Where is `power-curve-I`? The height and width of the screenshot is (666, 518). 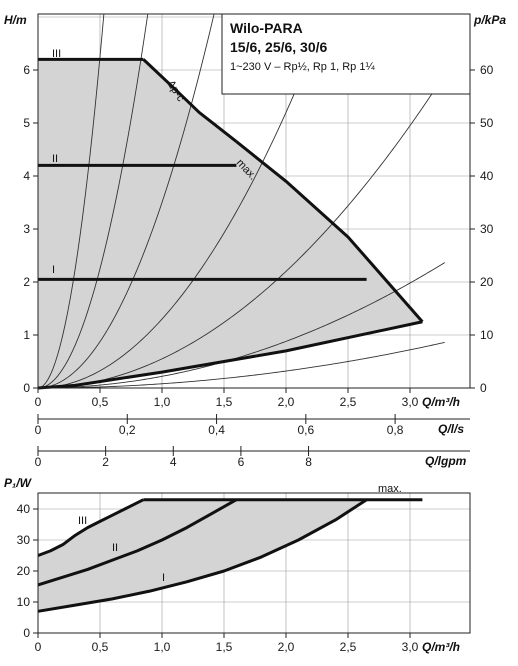 power-curve-I is located at coordinates (202, 555).